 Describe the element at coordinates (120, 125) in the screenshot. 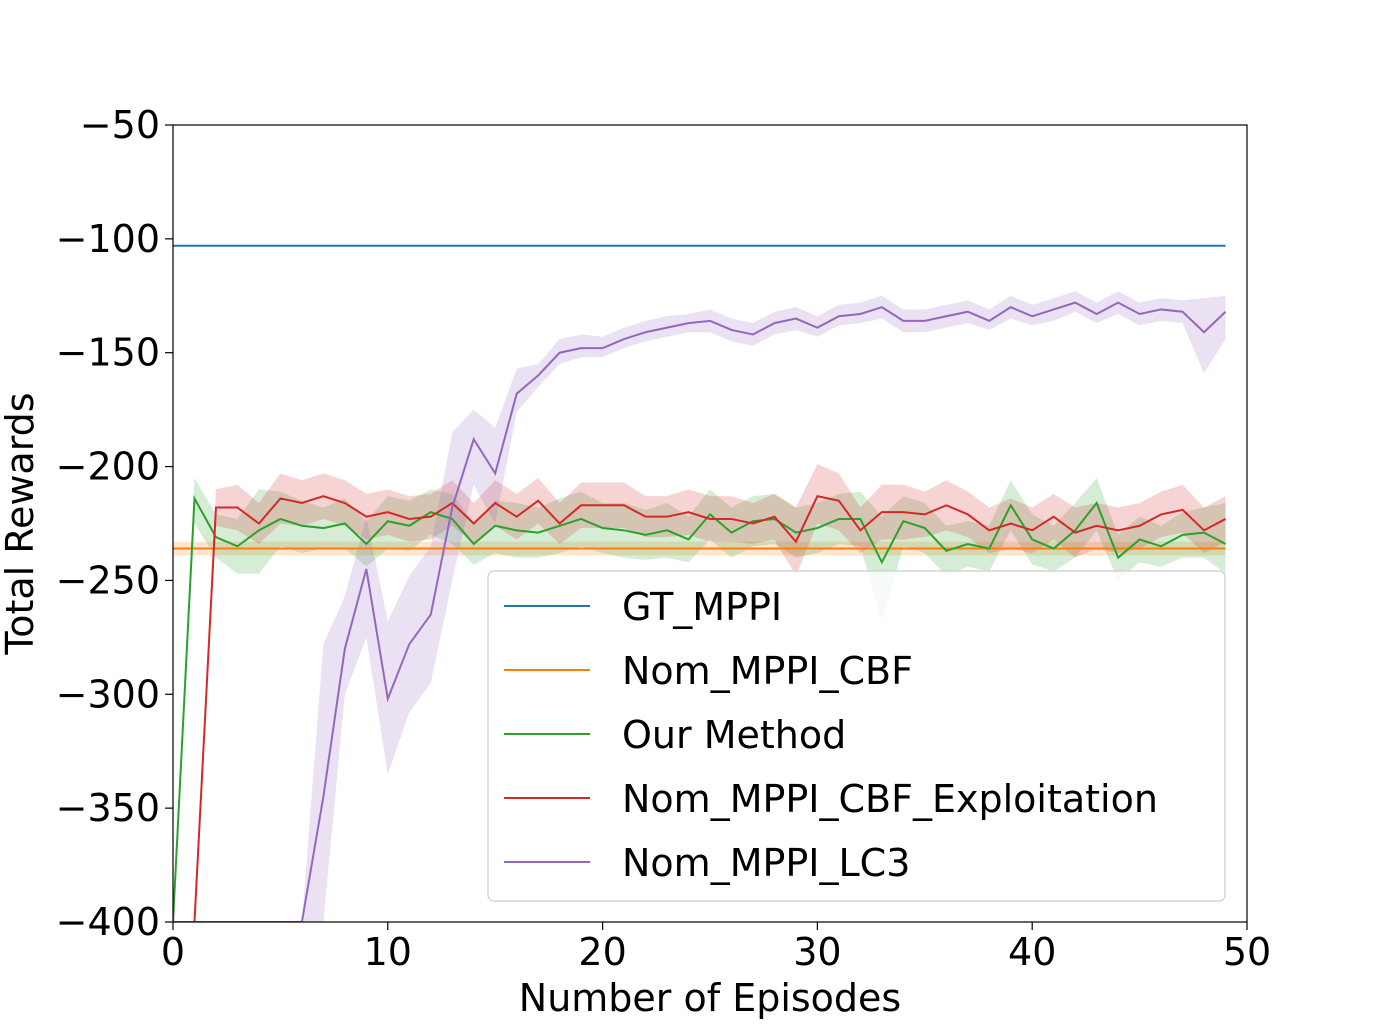

I see `y-tick-label: −50` at that location.